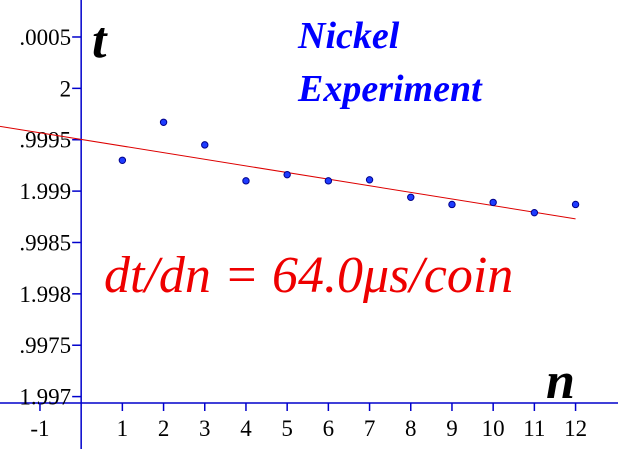 The image size is (618, 449). What do you see at coordinates (534, 428) in the screenshot?
I see `x-tick-label: 11` at bounding box center [534, 428].